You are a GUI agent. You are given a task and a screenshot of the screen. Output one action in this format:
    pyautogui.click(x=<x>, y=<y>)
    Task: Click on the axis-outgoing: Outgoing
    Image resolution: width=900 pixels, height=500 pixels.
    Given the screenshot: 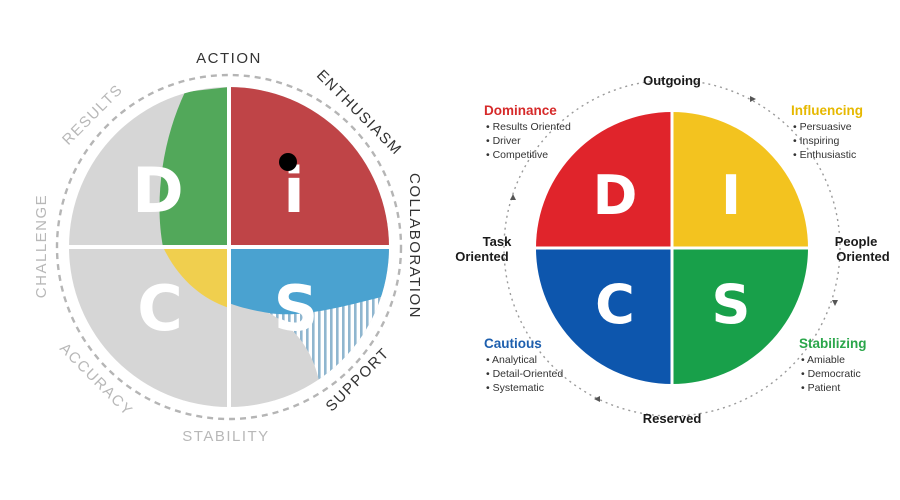 What is the action you would take?
    pyautogui.click(x=672, y=80)
    